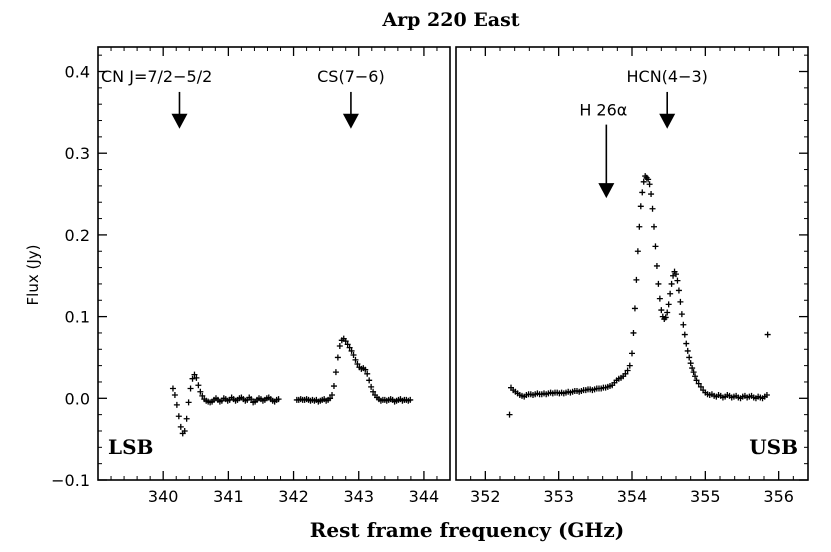 This screenshot has height=552, width=831. What do you see at coordinates (666, 76) in the screenshot?
I see `line-annotation: HCN(4−3)` at bounding box center [666, 76].